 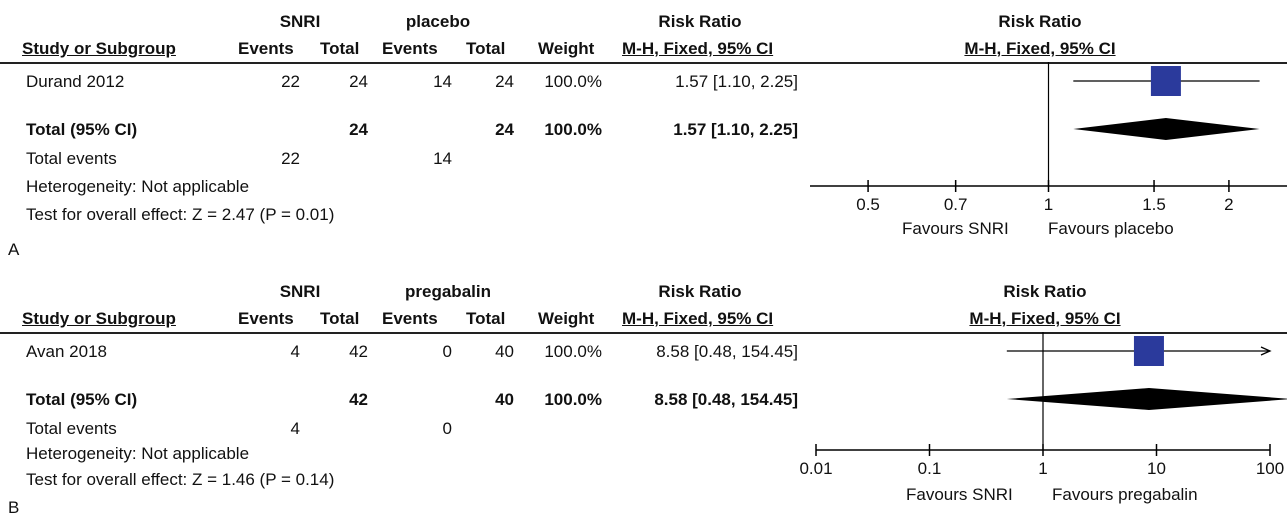 What do you see at coordinates (14, 507) in the screenshot?
I see `panel-label-b: B` at bounding box center [14, 507].